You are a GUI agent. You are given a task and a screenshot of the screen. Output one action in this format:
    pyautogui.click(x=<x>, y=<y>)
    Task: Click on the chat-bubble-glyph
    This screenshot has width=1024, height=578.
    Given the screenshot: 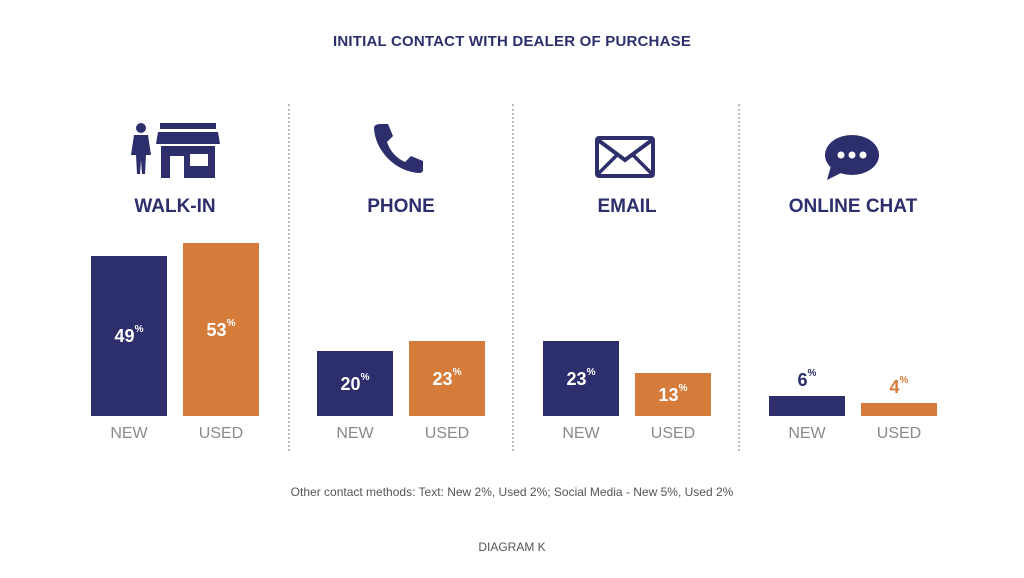 What is the action you would take?
    pyautogui.click(x=852, y=157)
    